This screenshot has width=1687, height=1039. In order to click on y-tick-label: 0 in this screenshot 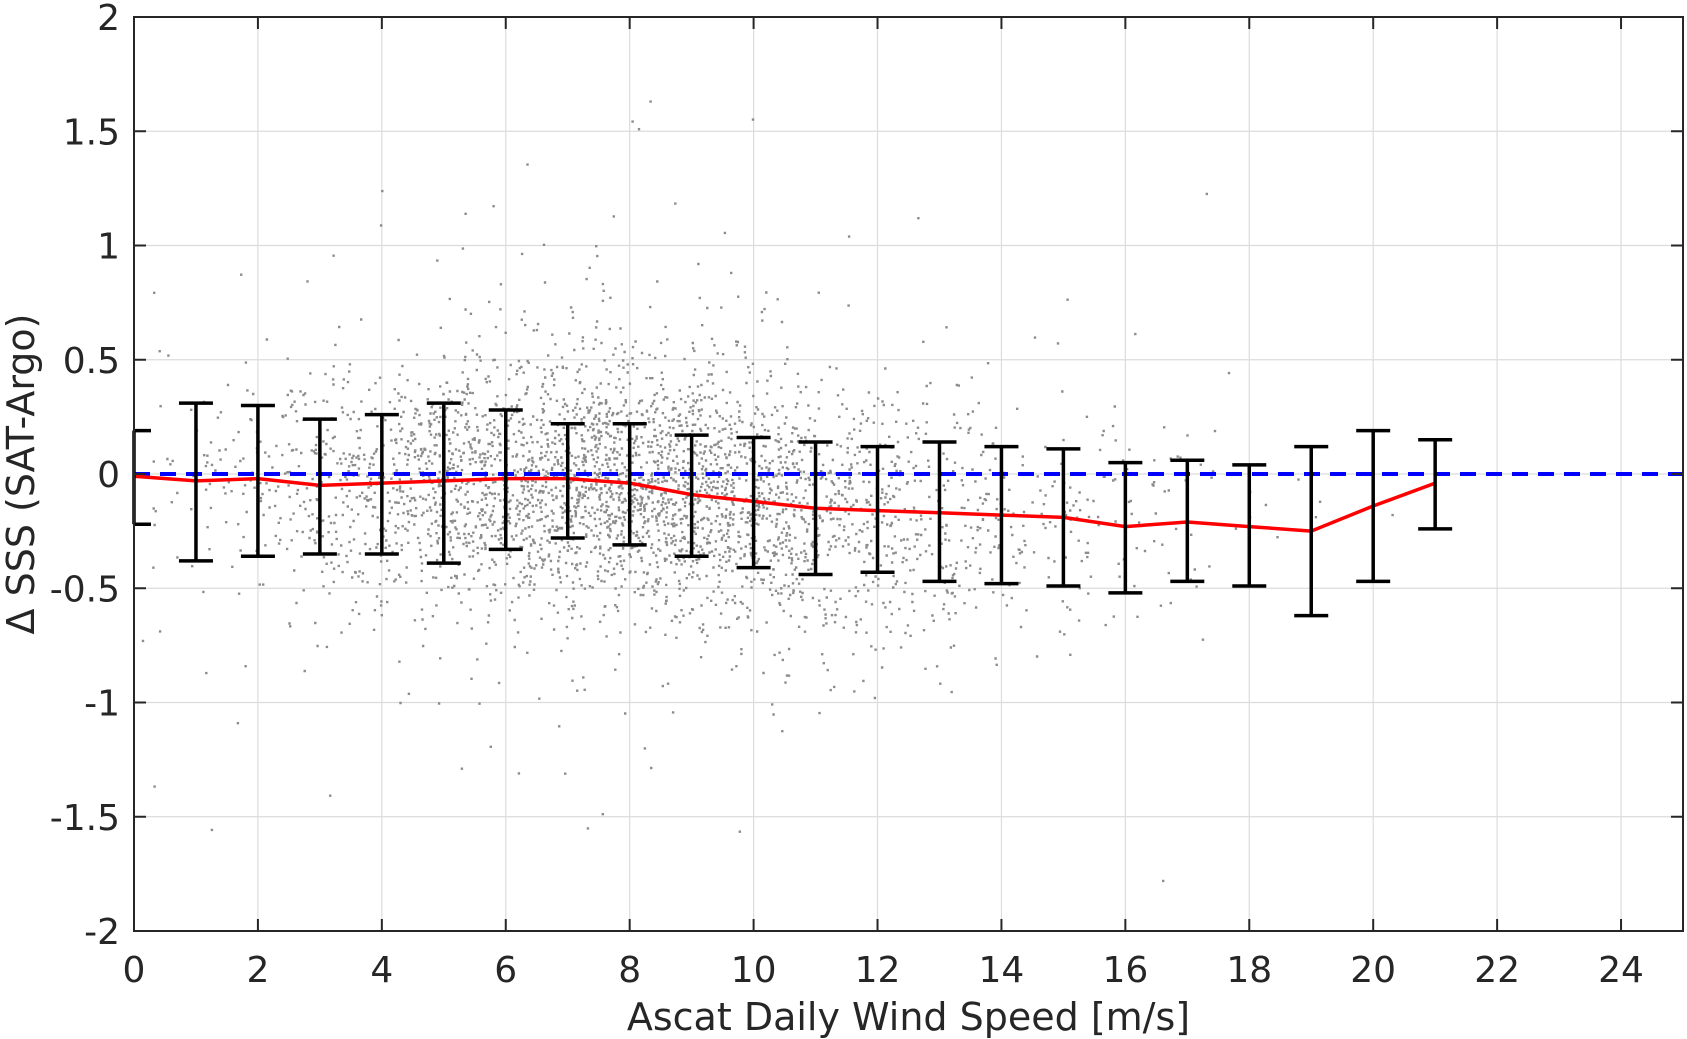, I will do `click(108, 475)`.